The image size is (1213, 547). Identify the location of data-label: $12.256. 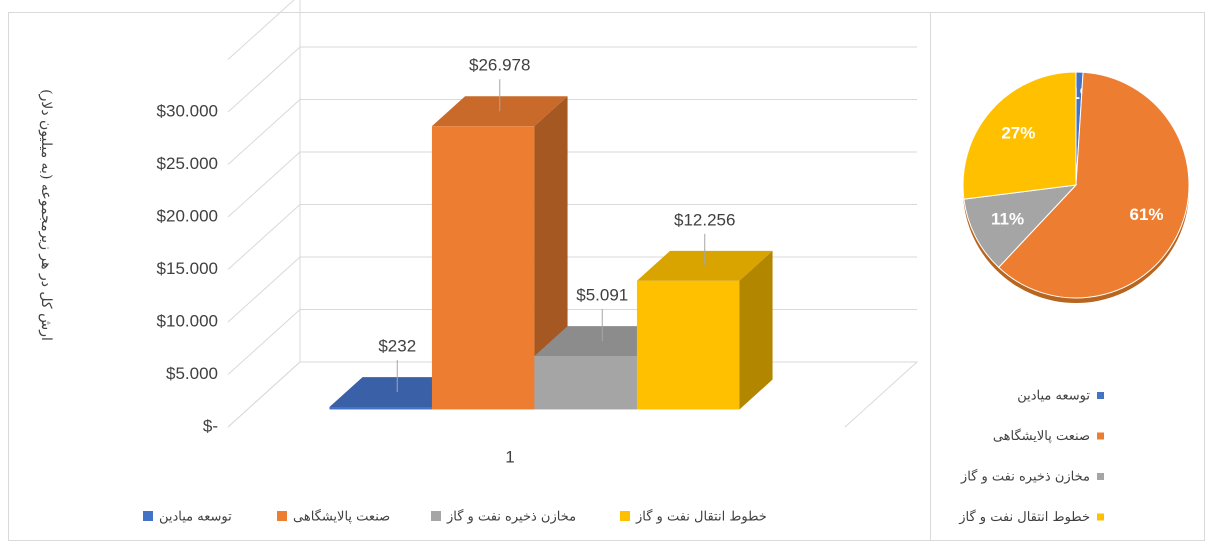
(704, 219).